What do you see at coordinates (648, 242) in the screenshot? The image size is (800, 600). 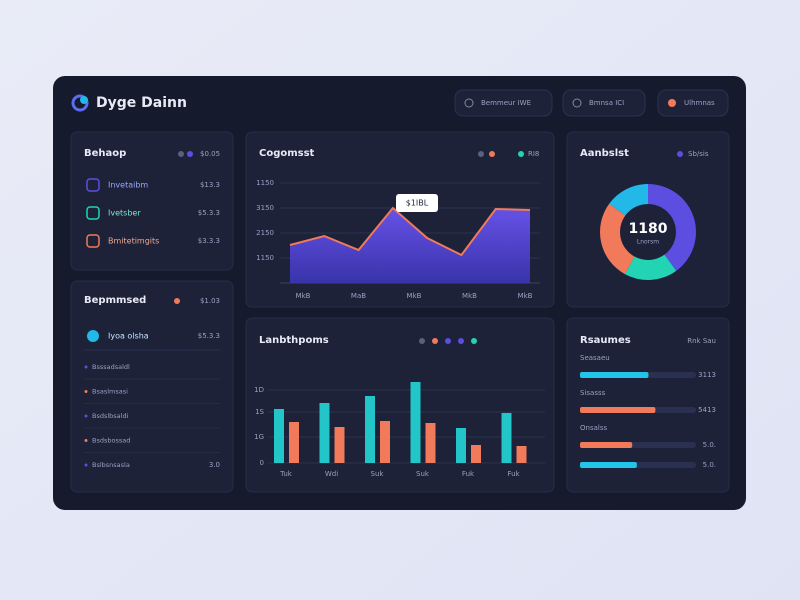 I see `donut-sub: Lnorsm` at bounding box center [648, 242].